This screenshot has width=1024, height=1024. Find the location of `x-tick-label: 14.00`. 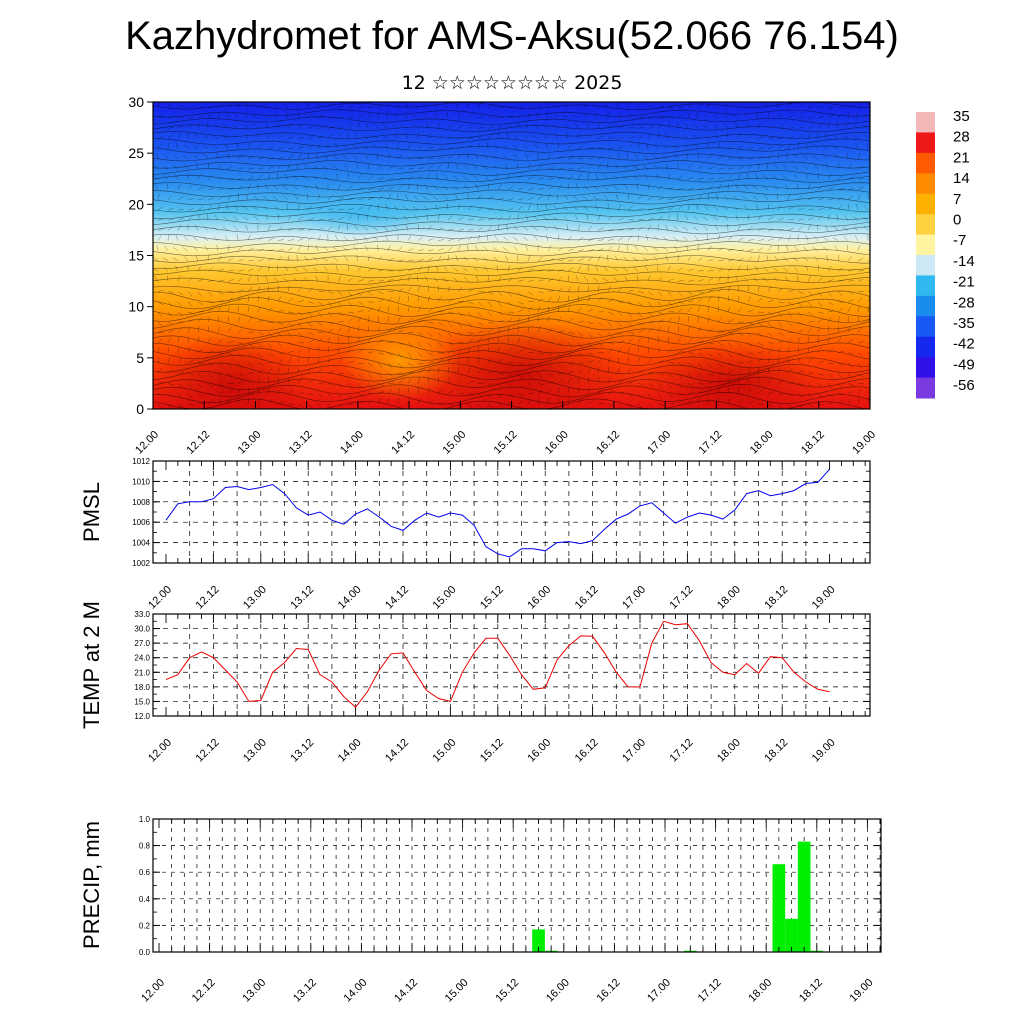

x-tick-label: 14.00 is located at coordinates (350, 751).